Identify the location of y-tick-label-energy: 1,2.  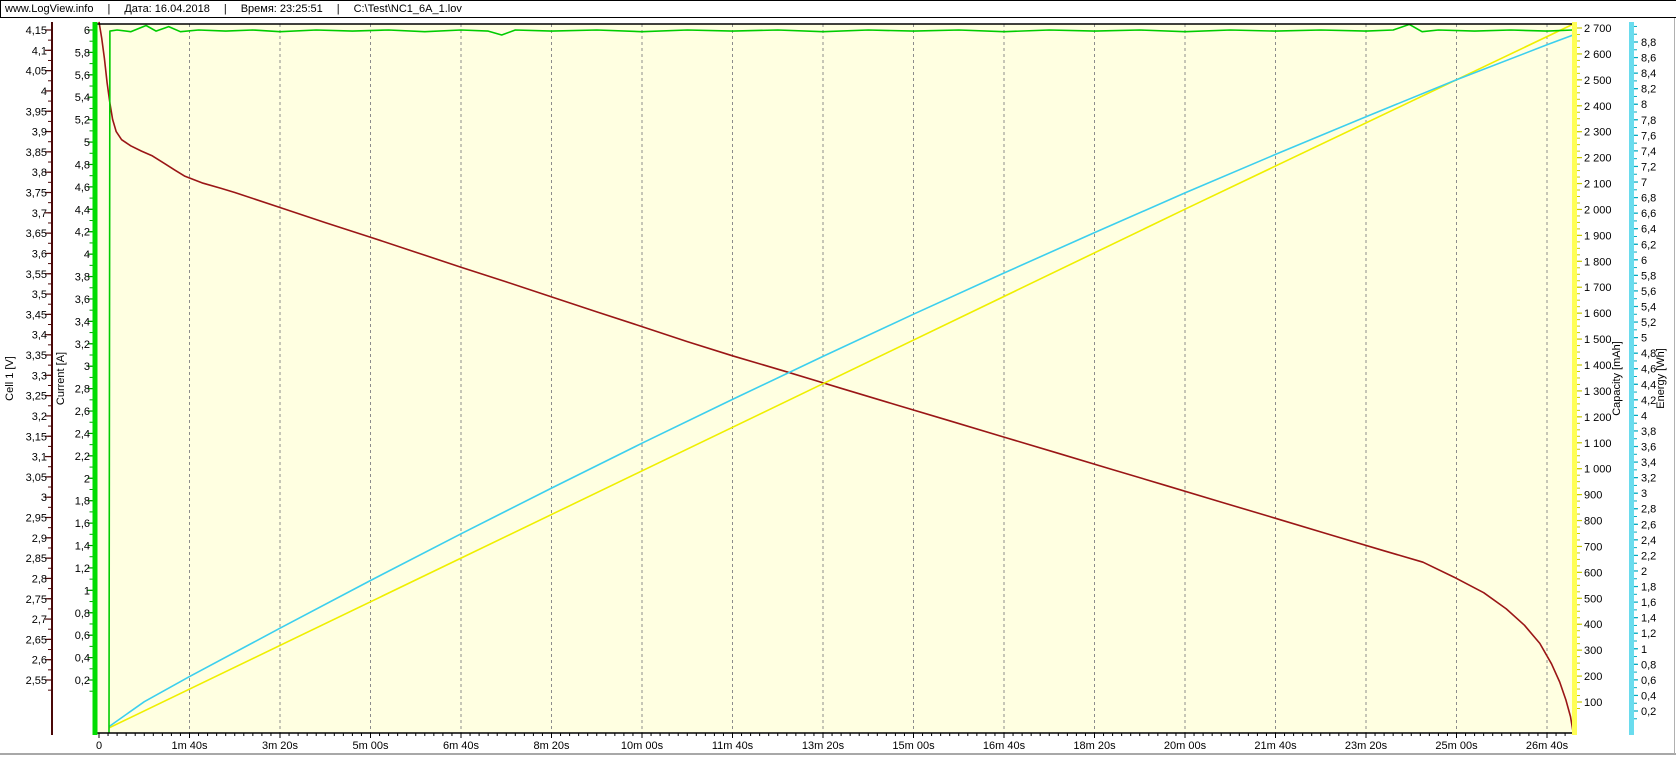
(1648, 634).